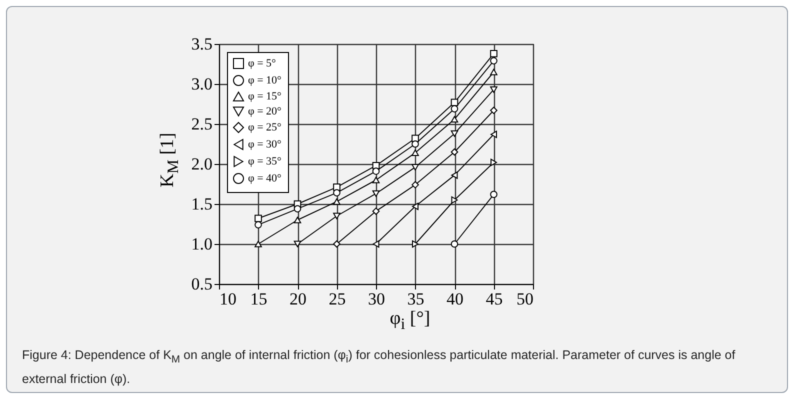 This screenshot has height=399, width=794. Describe the element at coordinates (455, 299) in the screenshot. I see `x-tick-label: 40` at that location.